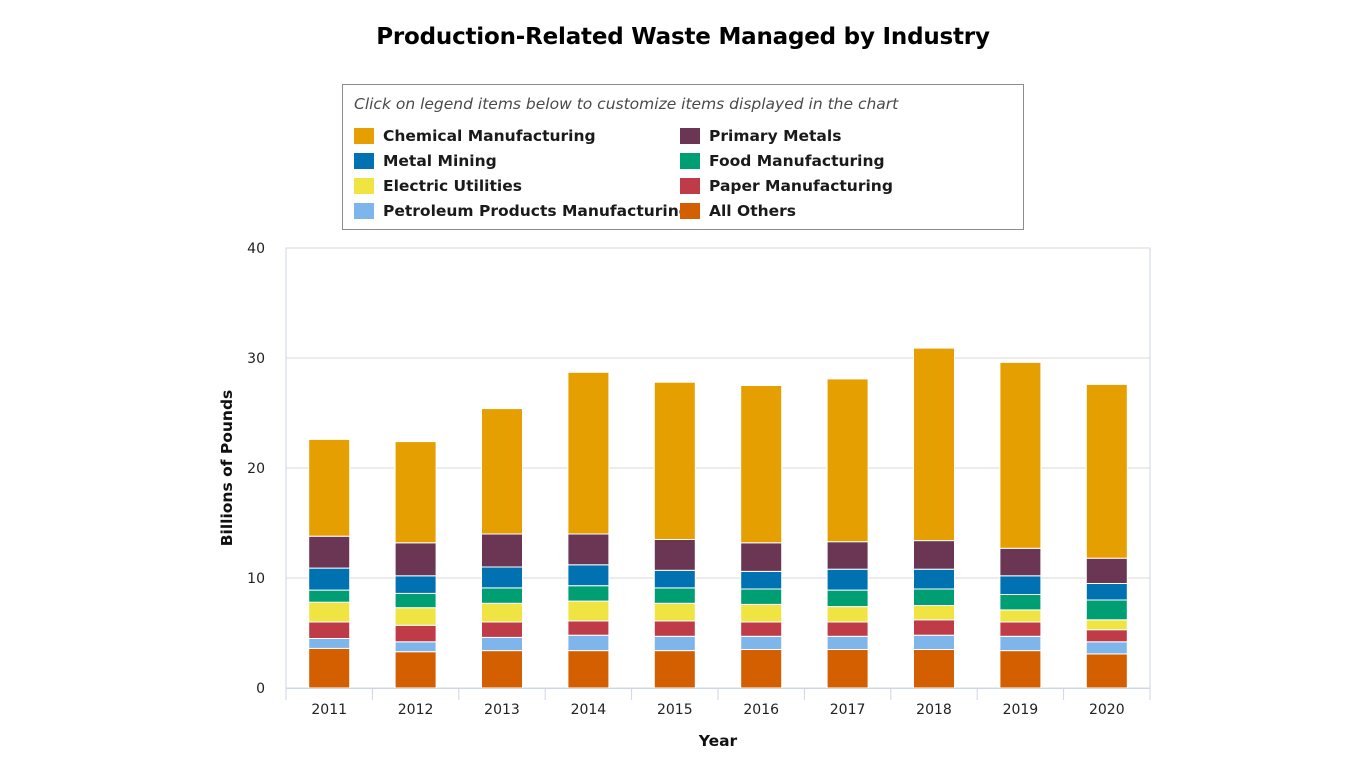 The height and width of the screenshot is (768, 1366). Describe the element at coordinates (1020, 602) in the screenshot. I see `bar-food-manufacturing-2019` at that location.